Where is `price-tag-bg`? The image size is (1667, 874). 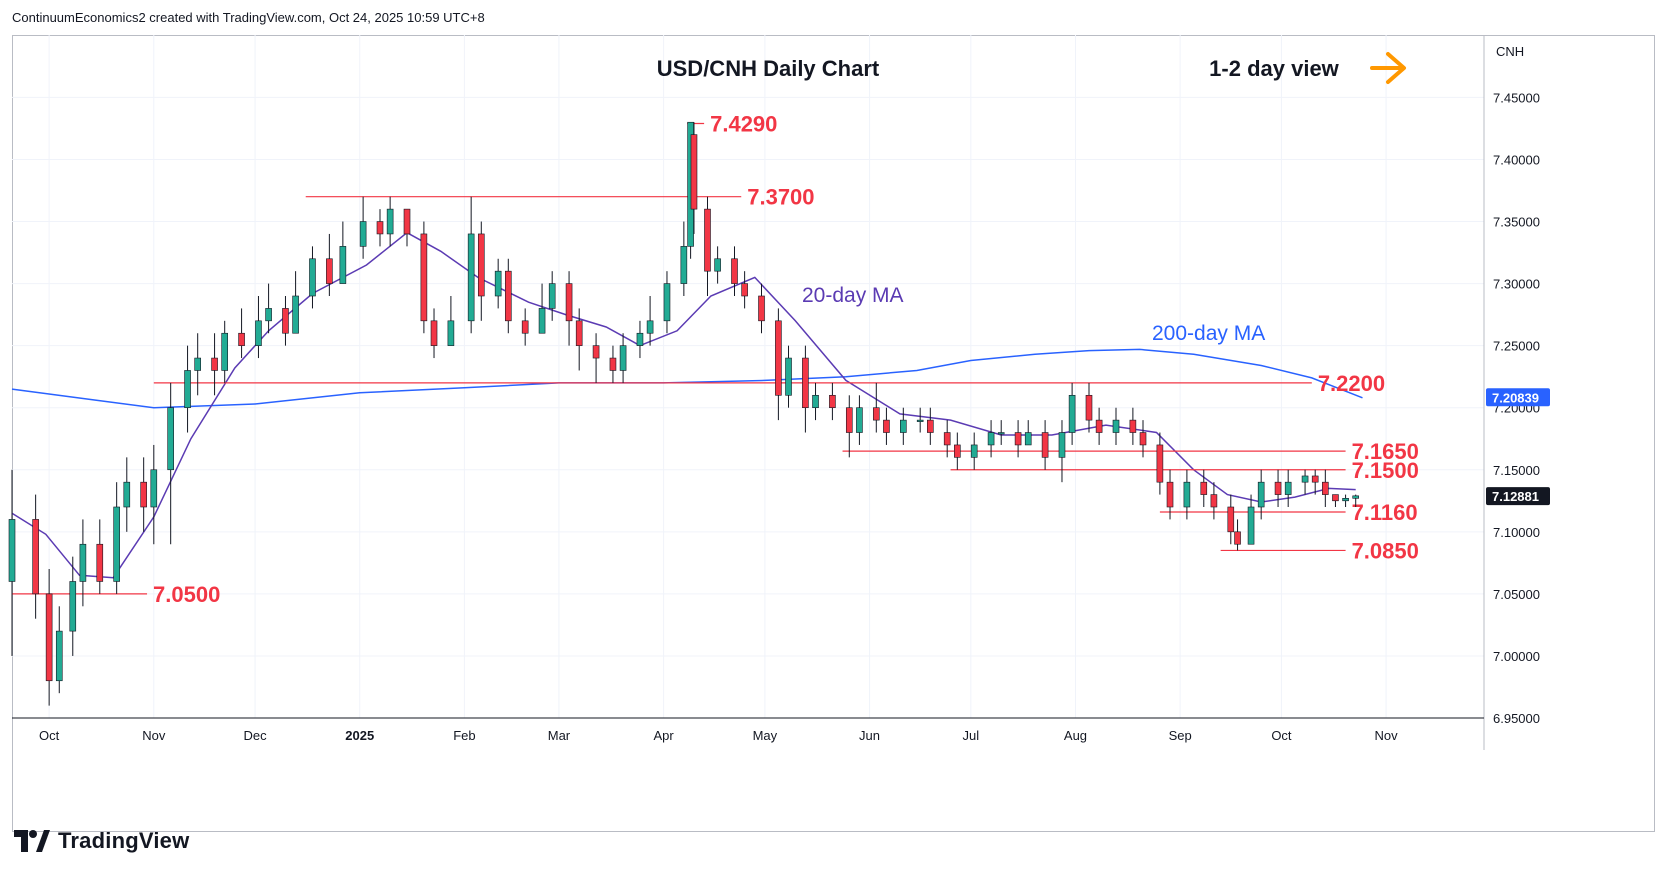
price-tag-bg is located at coordinates (1518, 397).